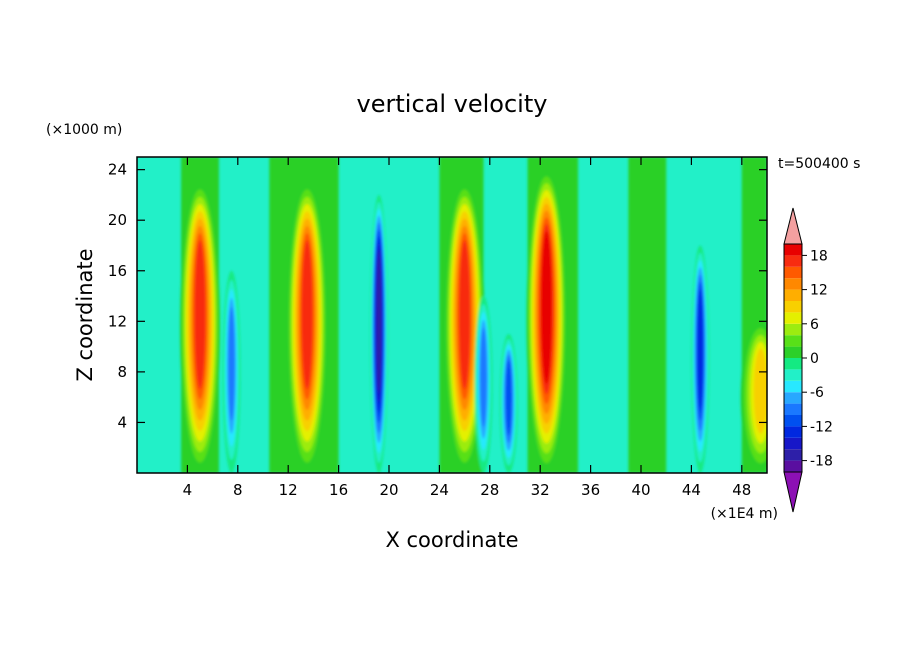 The width and height of the screenshot is (904, 654). What do you see at coordinates (540, 490) in the screenshot?
I see `x-tick-label: 32` at bounding box center [540, 490].